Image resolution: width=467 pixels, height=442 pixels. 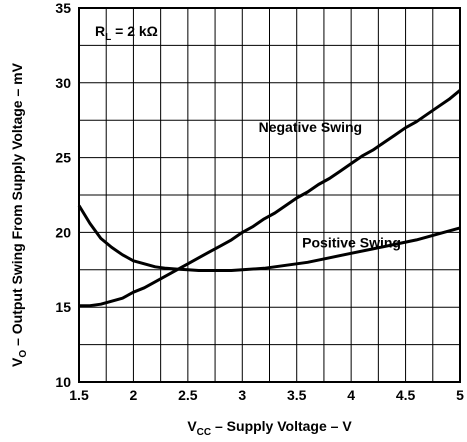 What do you see at coordinates (108, 37) in the screenshot?
I see `annotation-sub: L` at bounding box center [108, 37].